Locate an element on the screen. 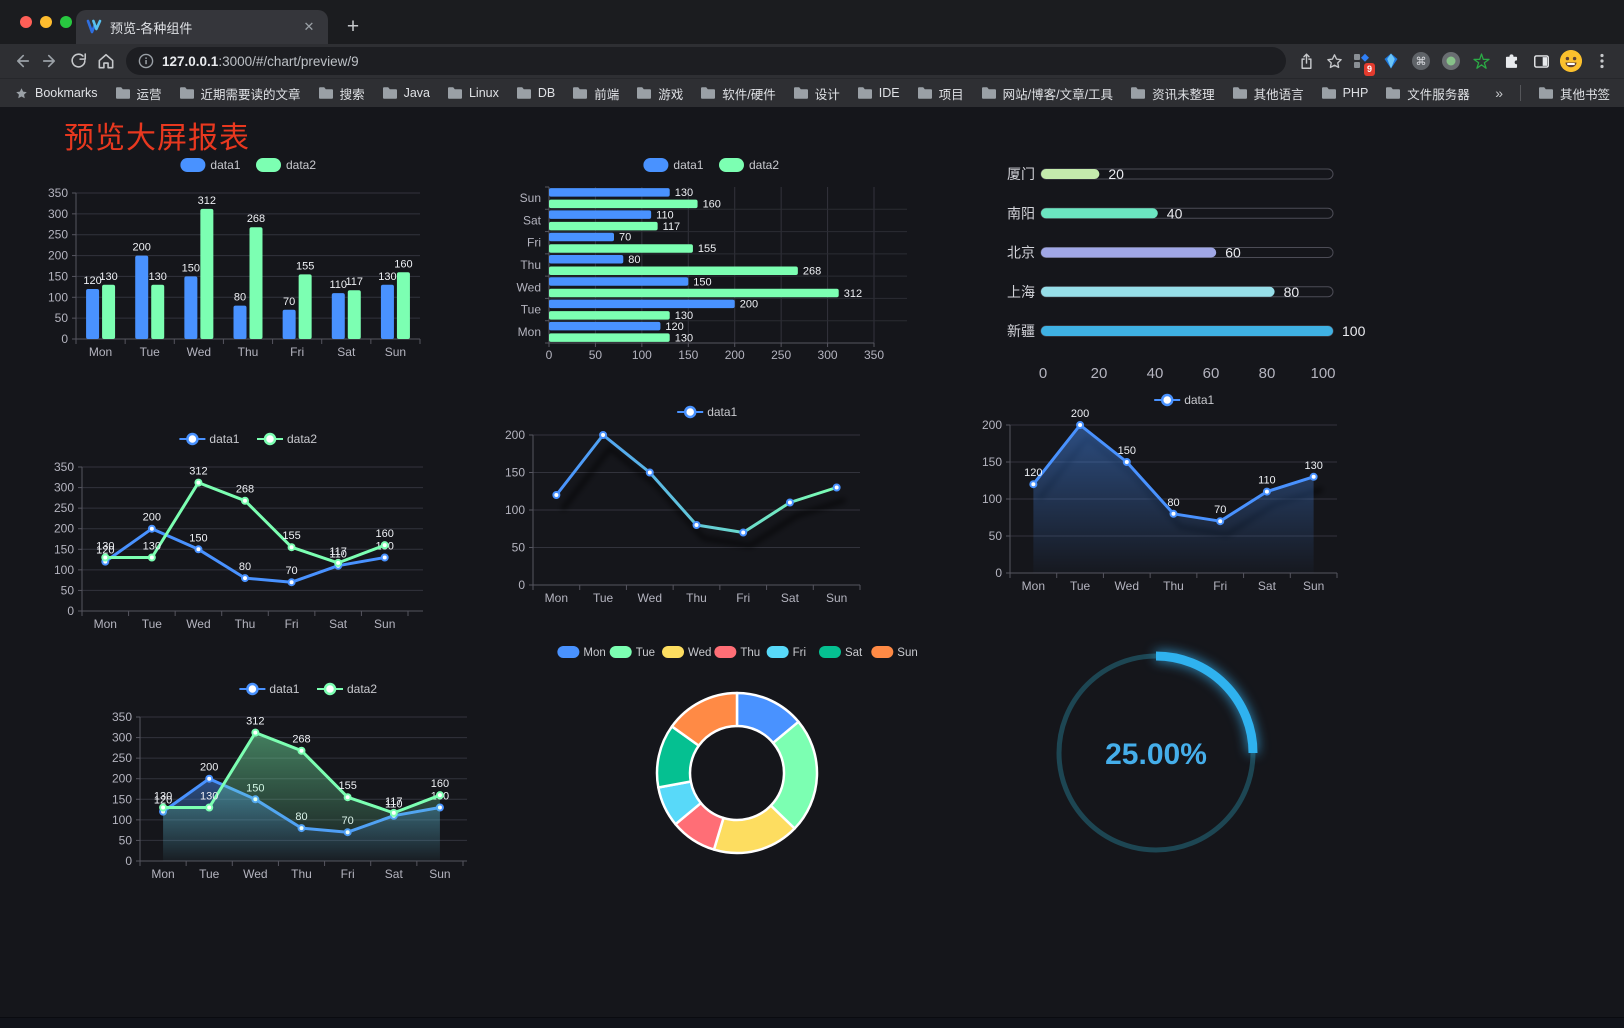 This screenshot has width=1624, height=1028. hbar-data2-Tue is located at coordinates (609, 315).